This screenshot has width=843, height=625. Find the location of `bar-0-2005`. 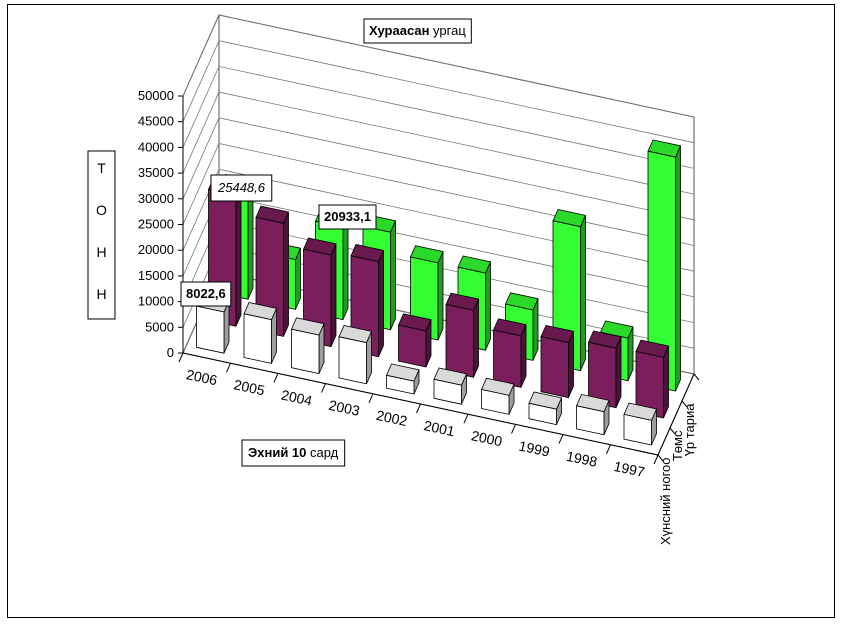

bar-0-2005 is located at coordinates (260, 333).